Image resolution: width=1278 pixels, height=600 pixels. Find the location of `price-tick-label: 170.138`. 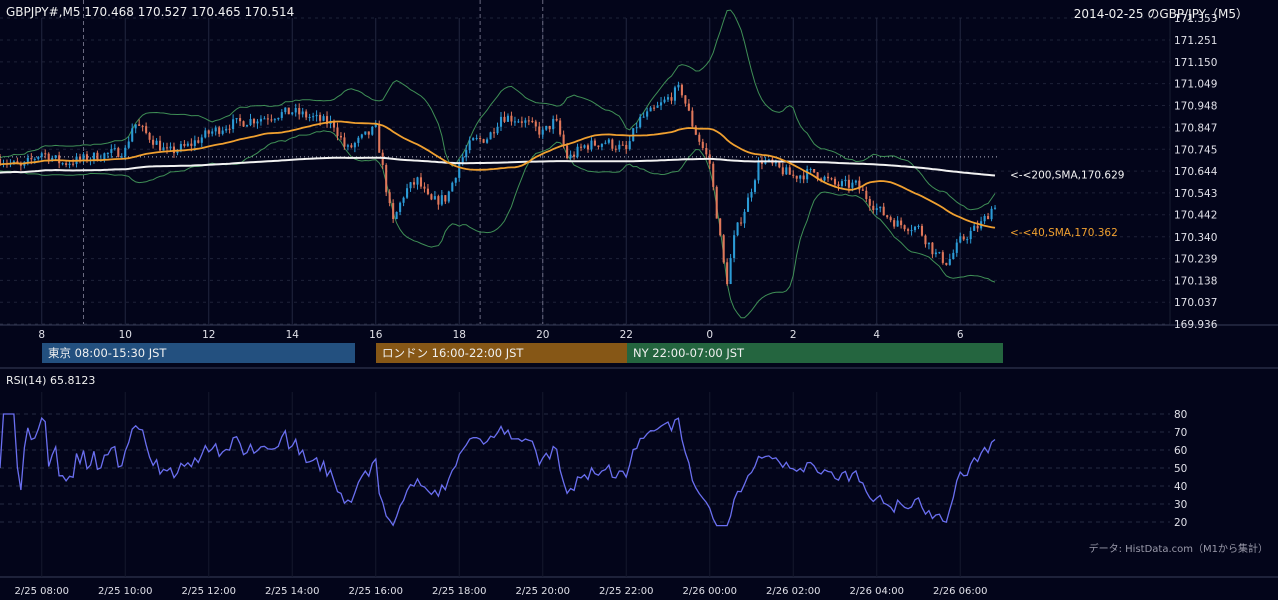

price-tick-label: 170.138 is located at coordinates (1195, 281).